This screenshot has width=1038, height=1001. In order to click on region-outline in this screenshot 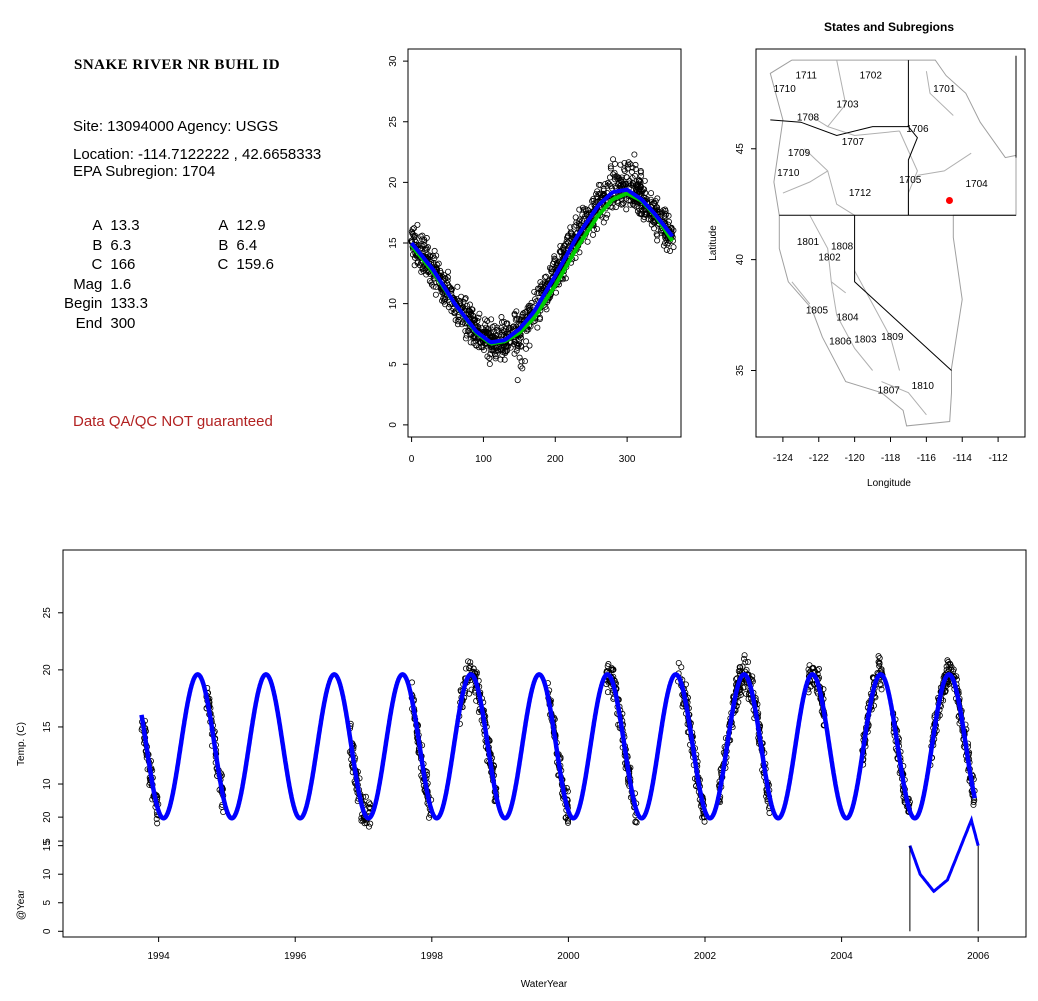, I will do `click(893, 243)`.